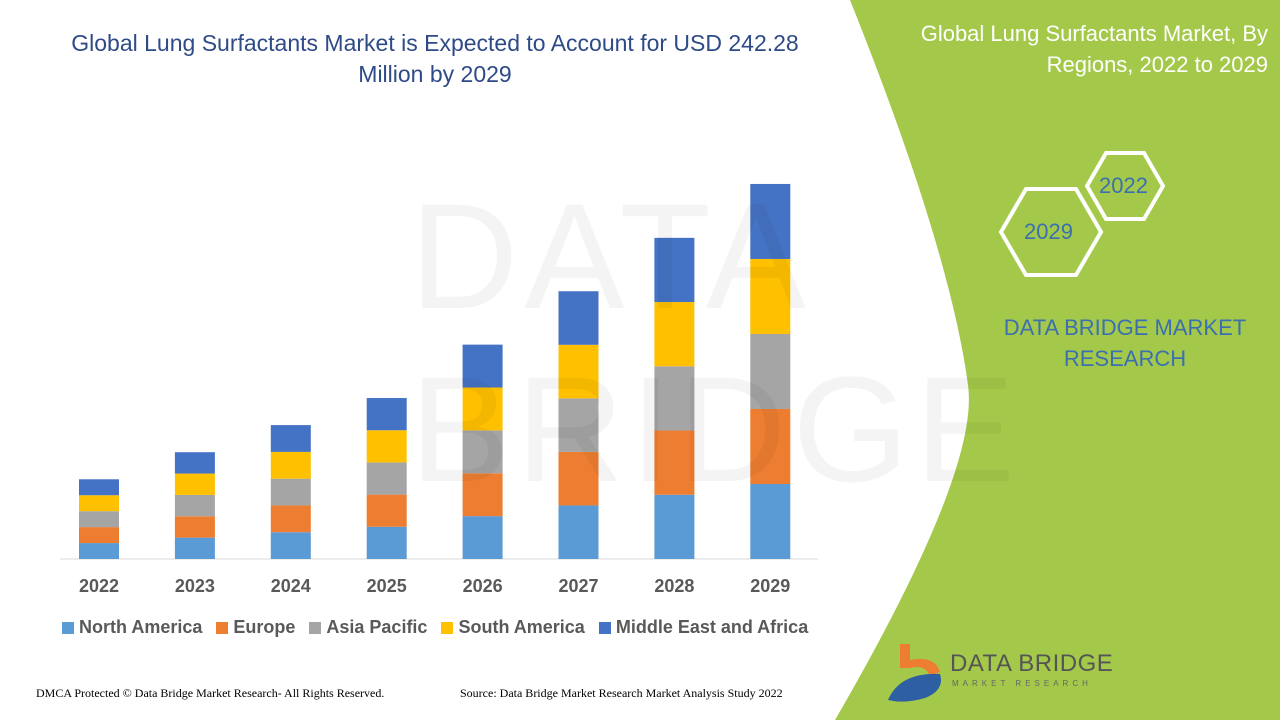  What do you see at coordinates (513, 627) in the screenshot?
I see `legend-item-south-america: South America` at bounding box center [513, 627].